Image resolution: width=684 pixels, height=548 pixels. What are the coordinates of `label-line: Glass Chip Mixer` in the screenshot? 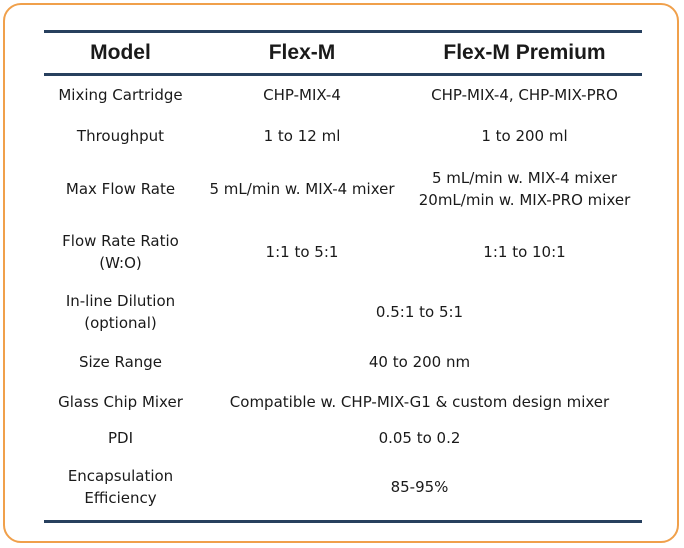 It's located at (120, 401).